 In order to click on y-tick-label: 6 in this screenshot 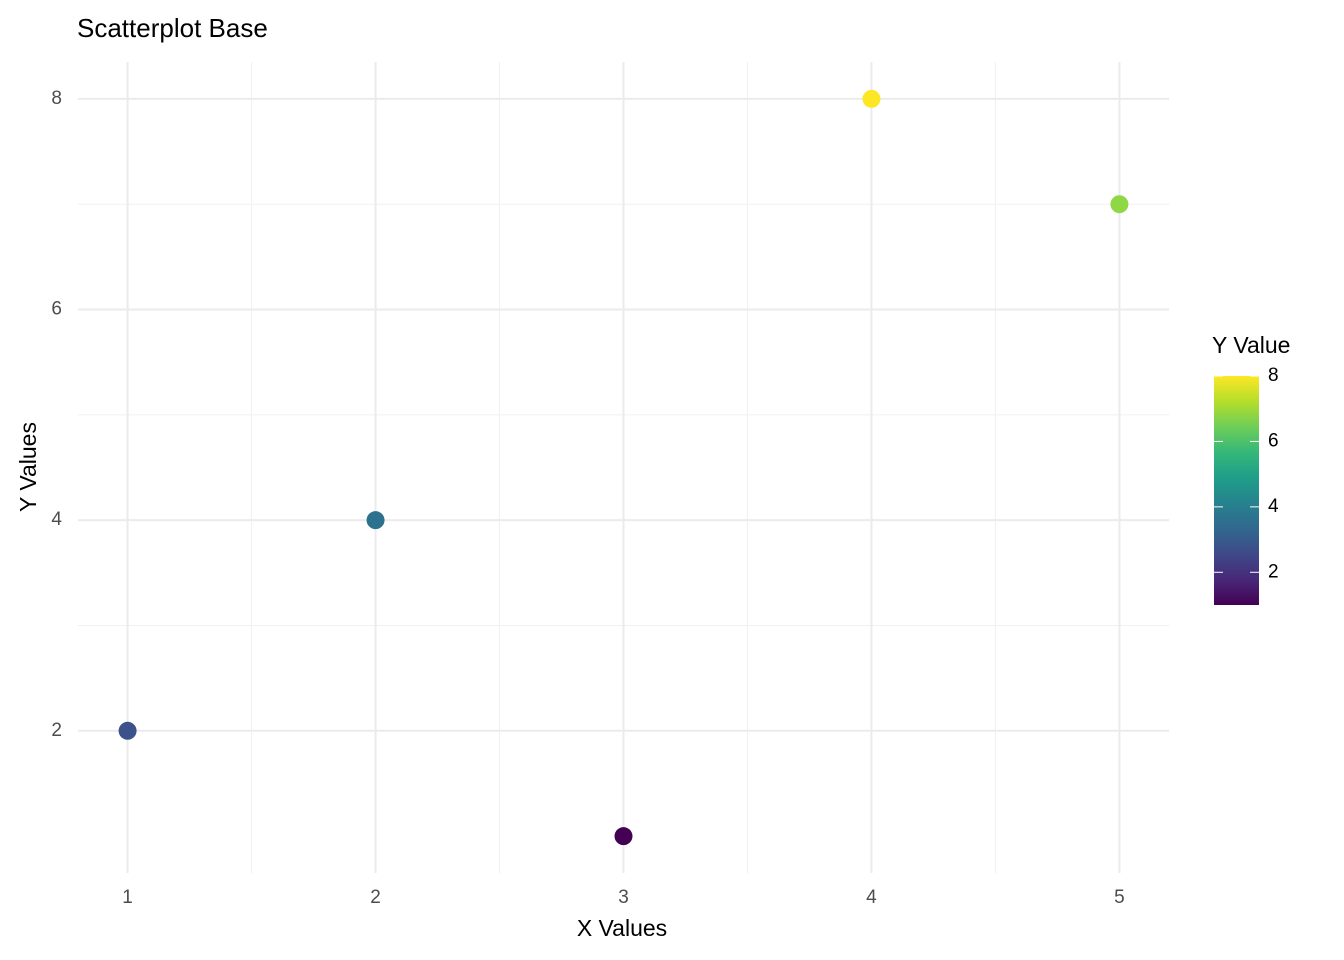, I will do `click(56, 309)`.